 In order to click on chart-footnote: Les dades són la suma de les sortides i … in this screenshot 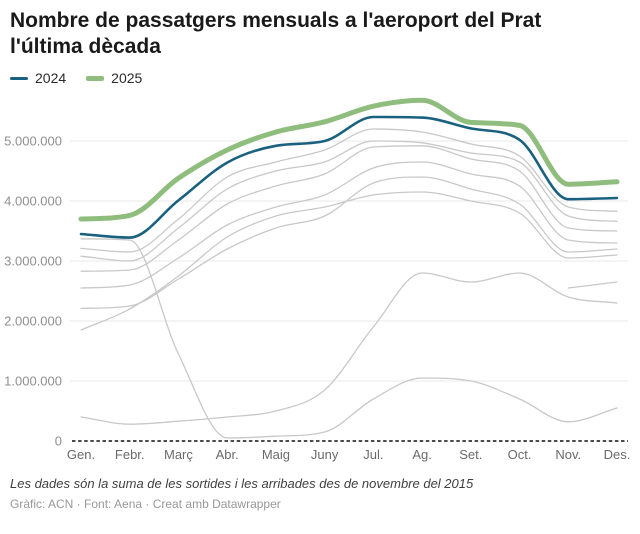, I will do `click(242, 484)`.